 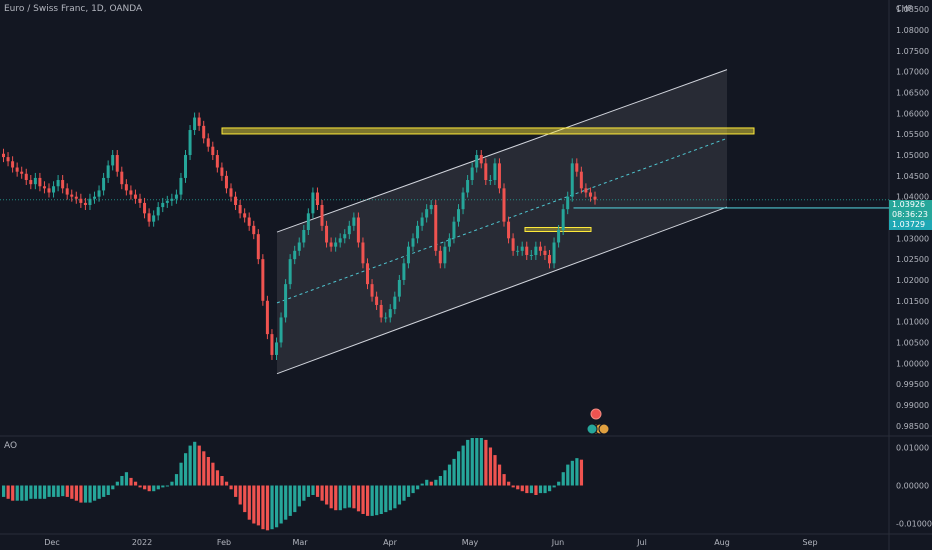 I want to click on ao-tick-label: -0.01000, so click(x=914, y=524).